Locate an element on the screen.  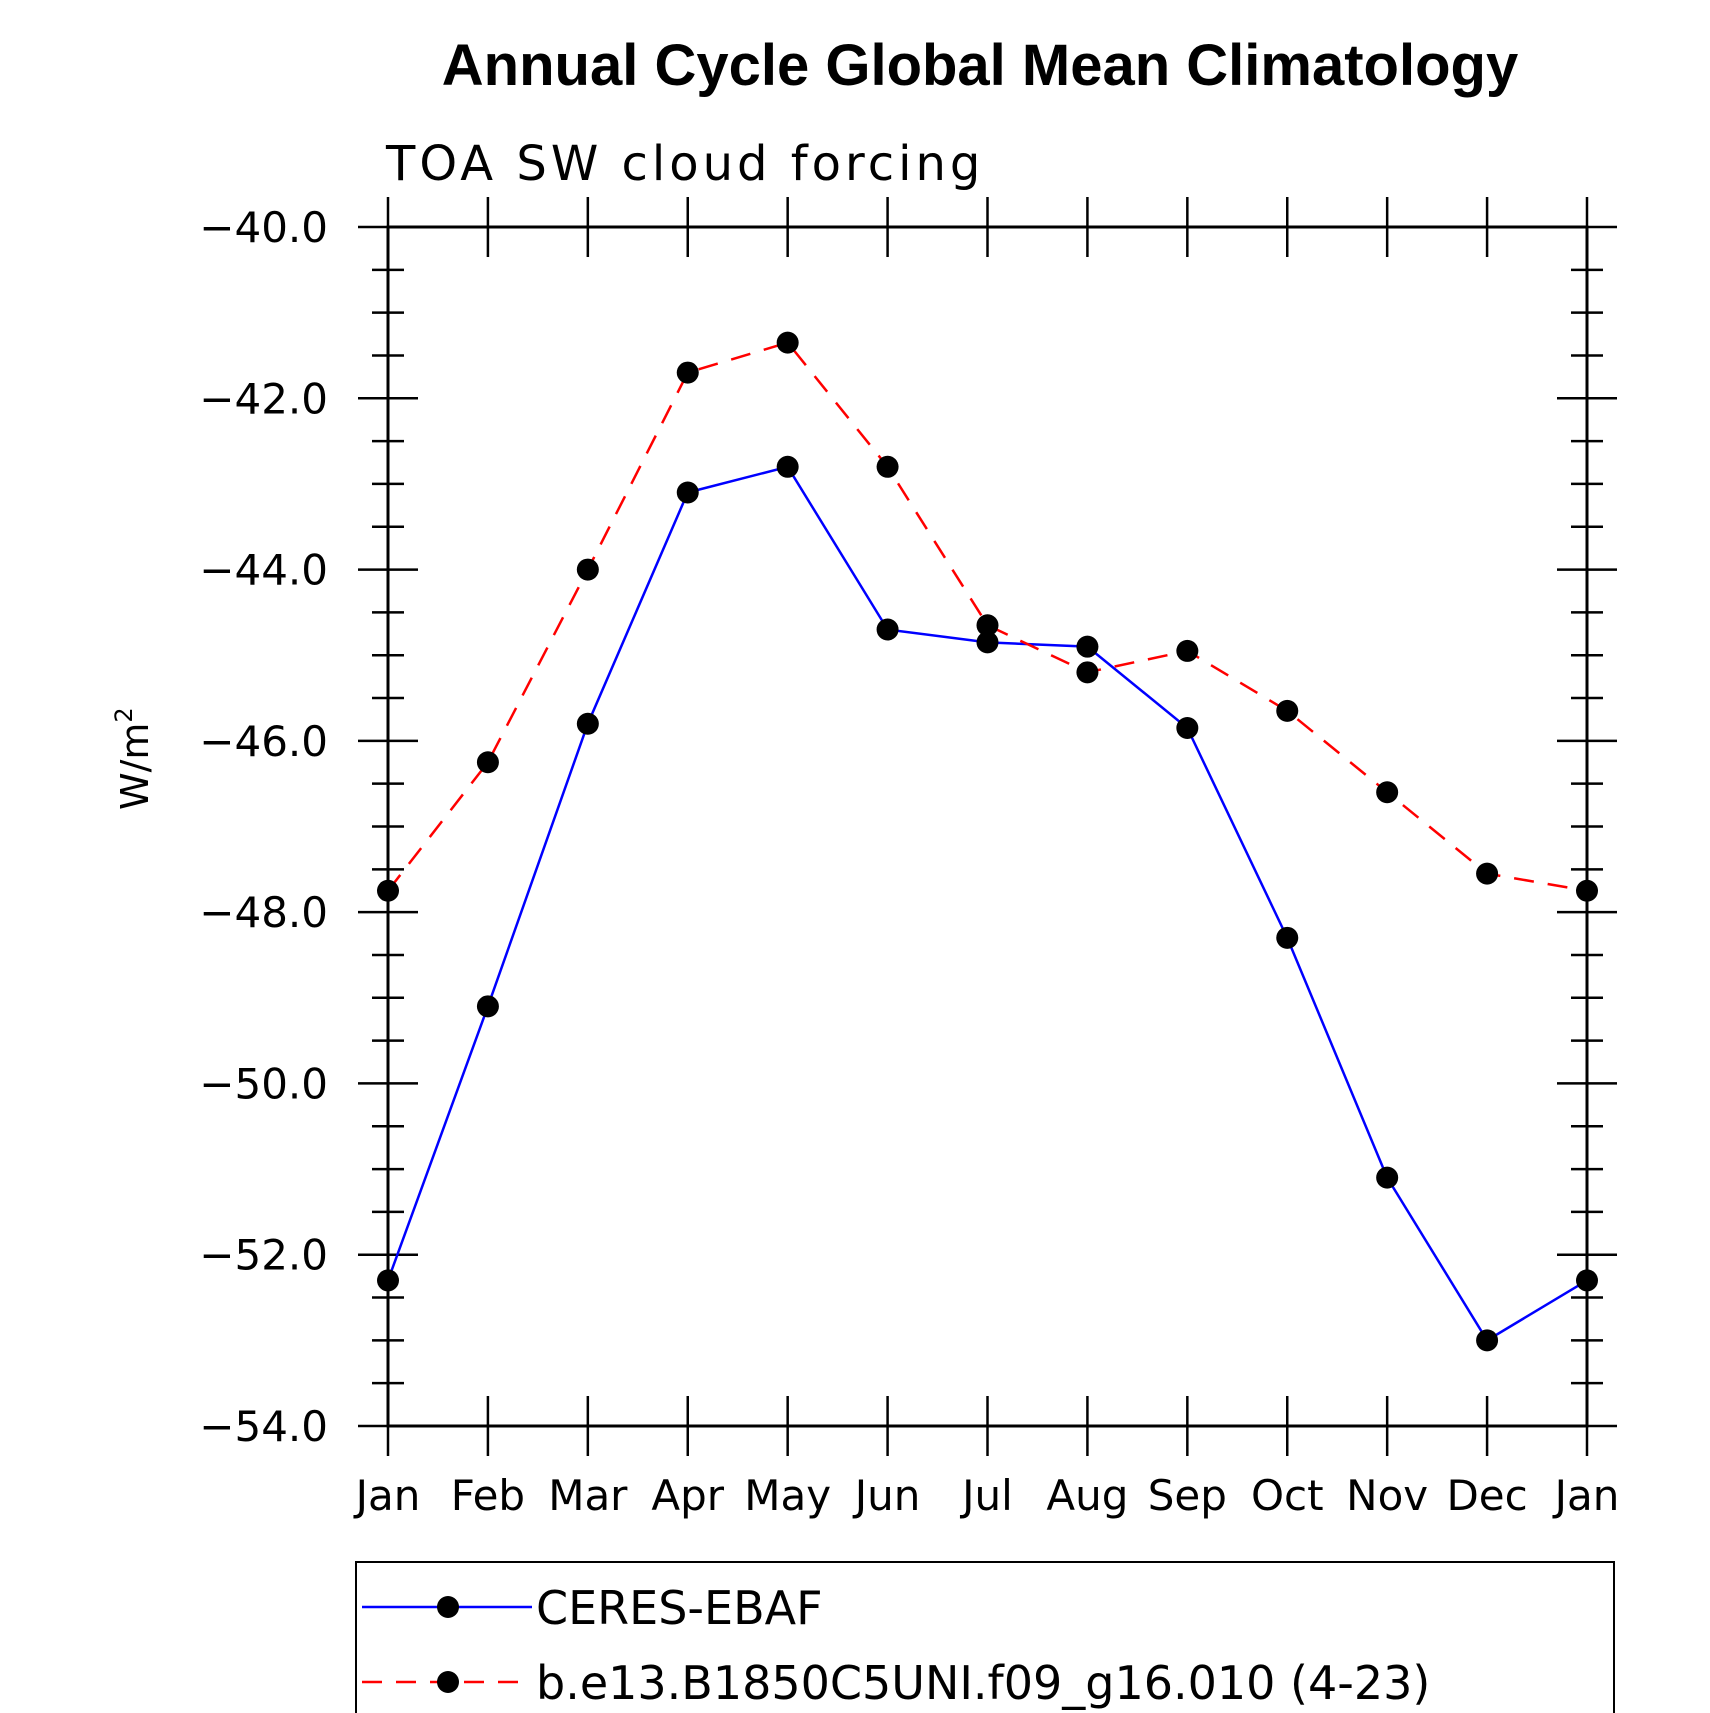
x-tick-label: Feb is located at coordinates (488, 1495).